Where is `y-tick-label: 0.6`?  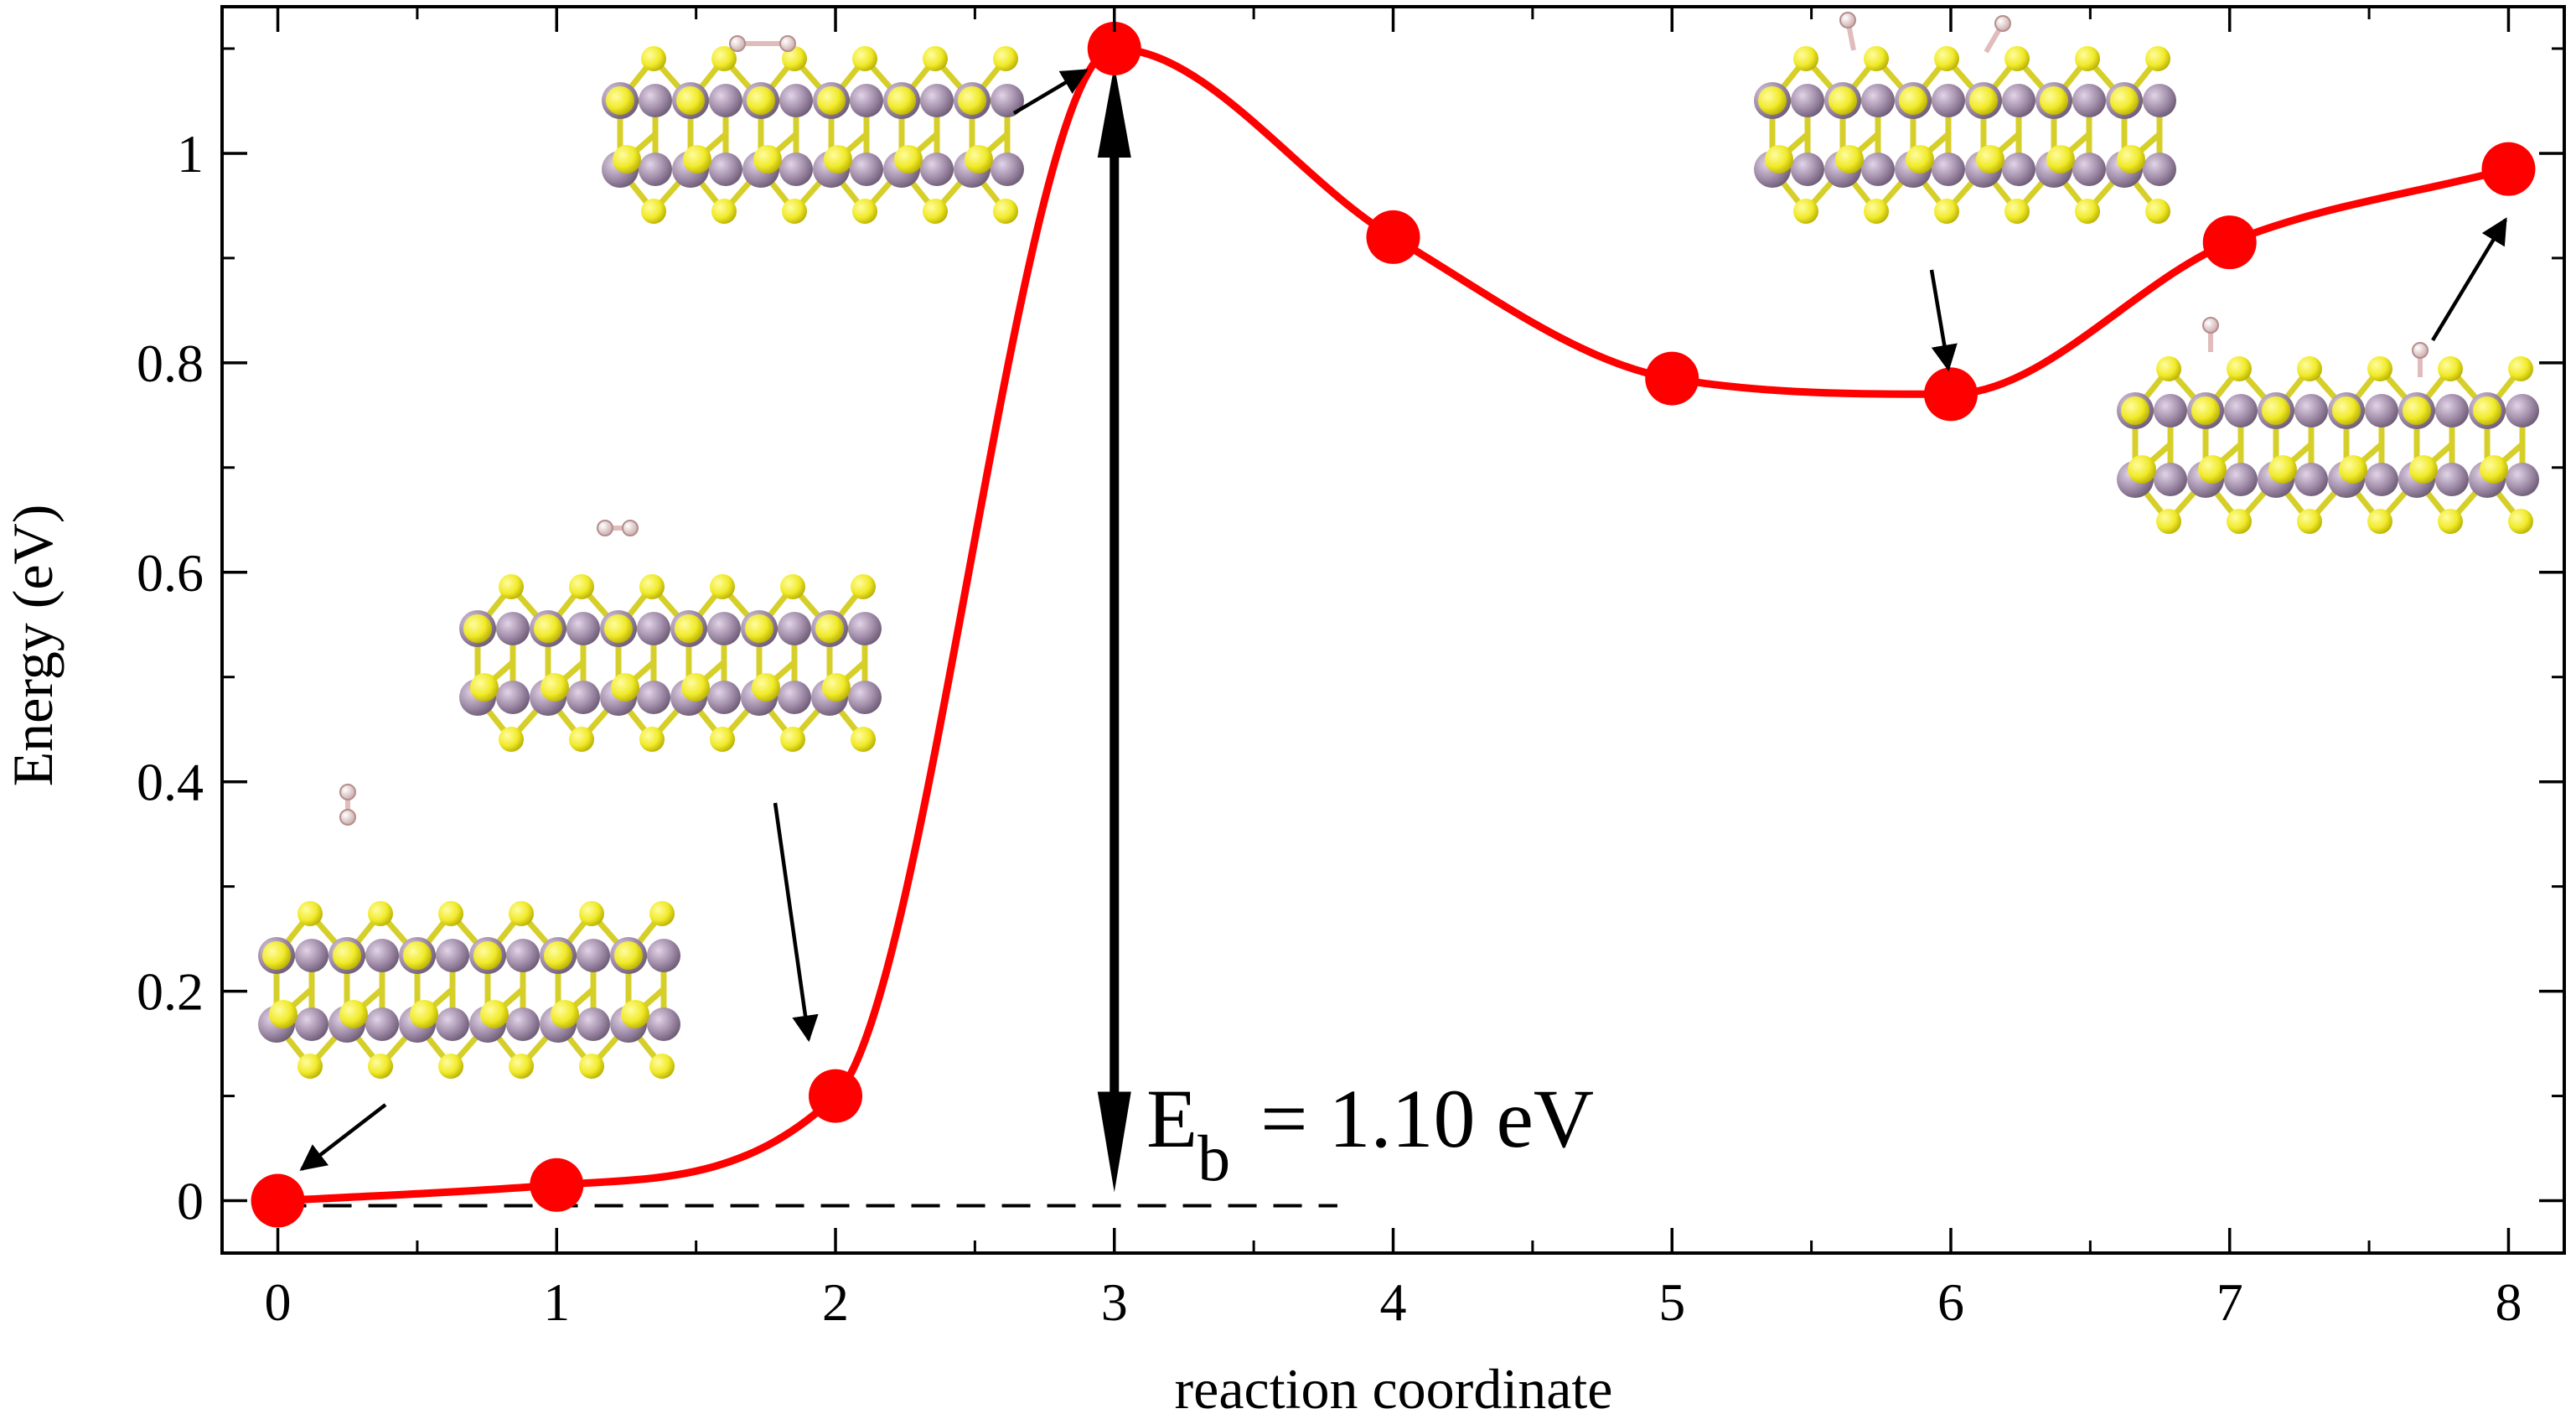
y-tick-label: 0.6 is located at coordinates (170, 573).